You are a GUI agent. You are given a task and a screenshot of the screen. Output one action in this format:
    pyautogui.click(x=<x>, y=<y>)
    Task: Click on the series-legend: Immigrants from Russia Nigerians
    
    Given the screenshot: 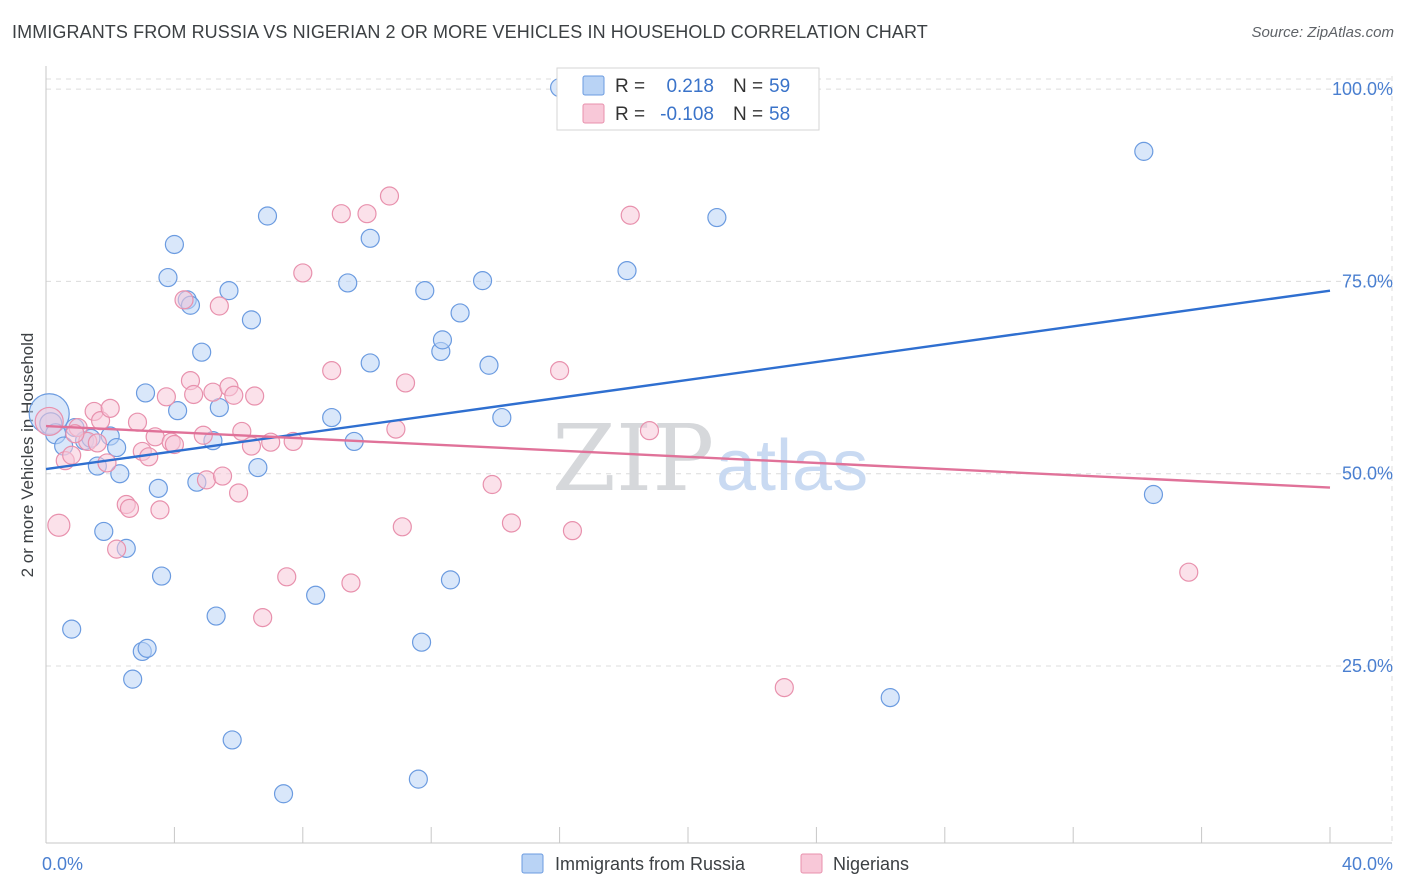 What is the action you would take?
    pyautogui.click(x=715, y=863)
    